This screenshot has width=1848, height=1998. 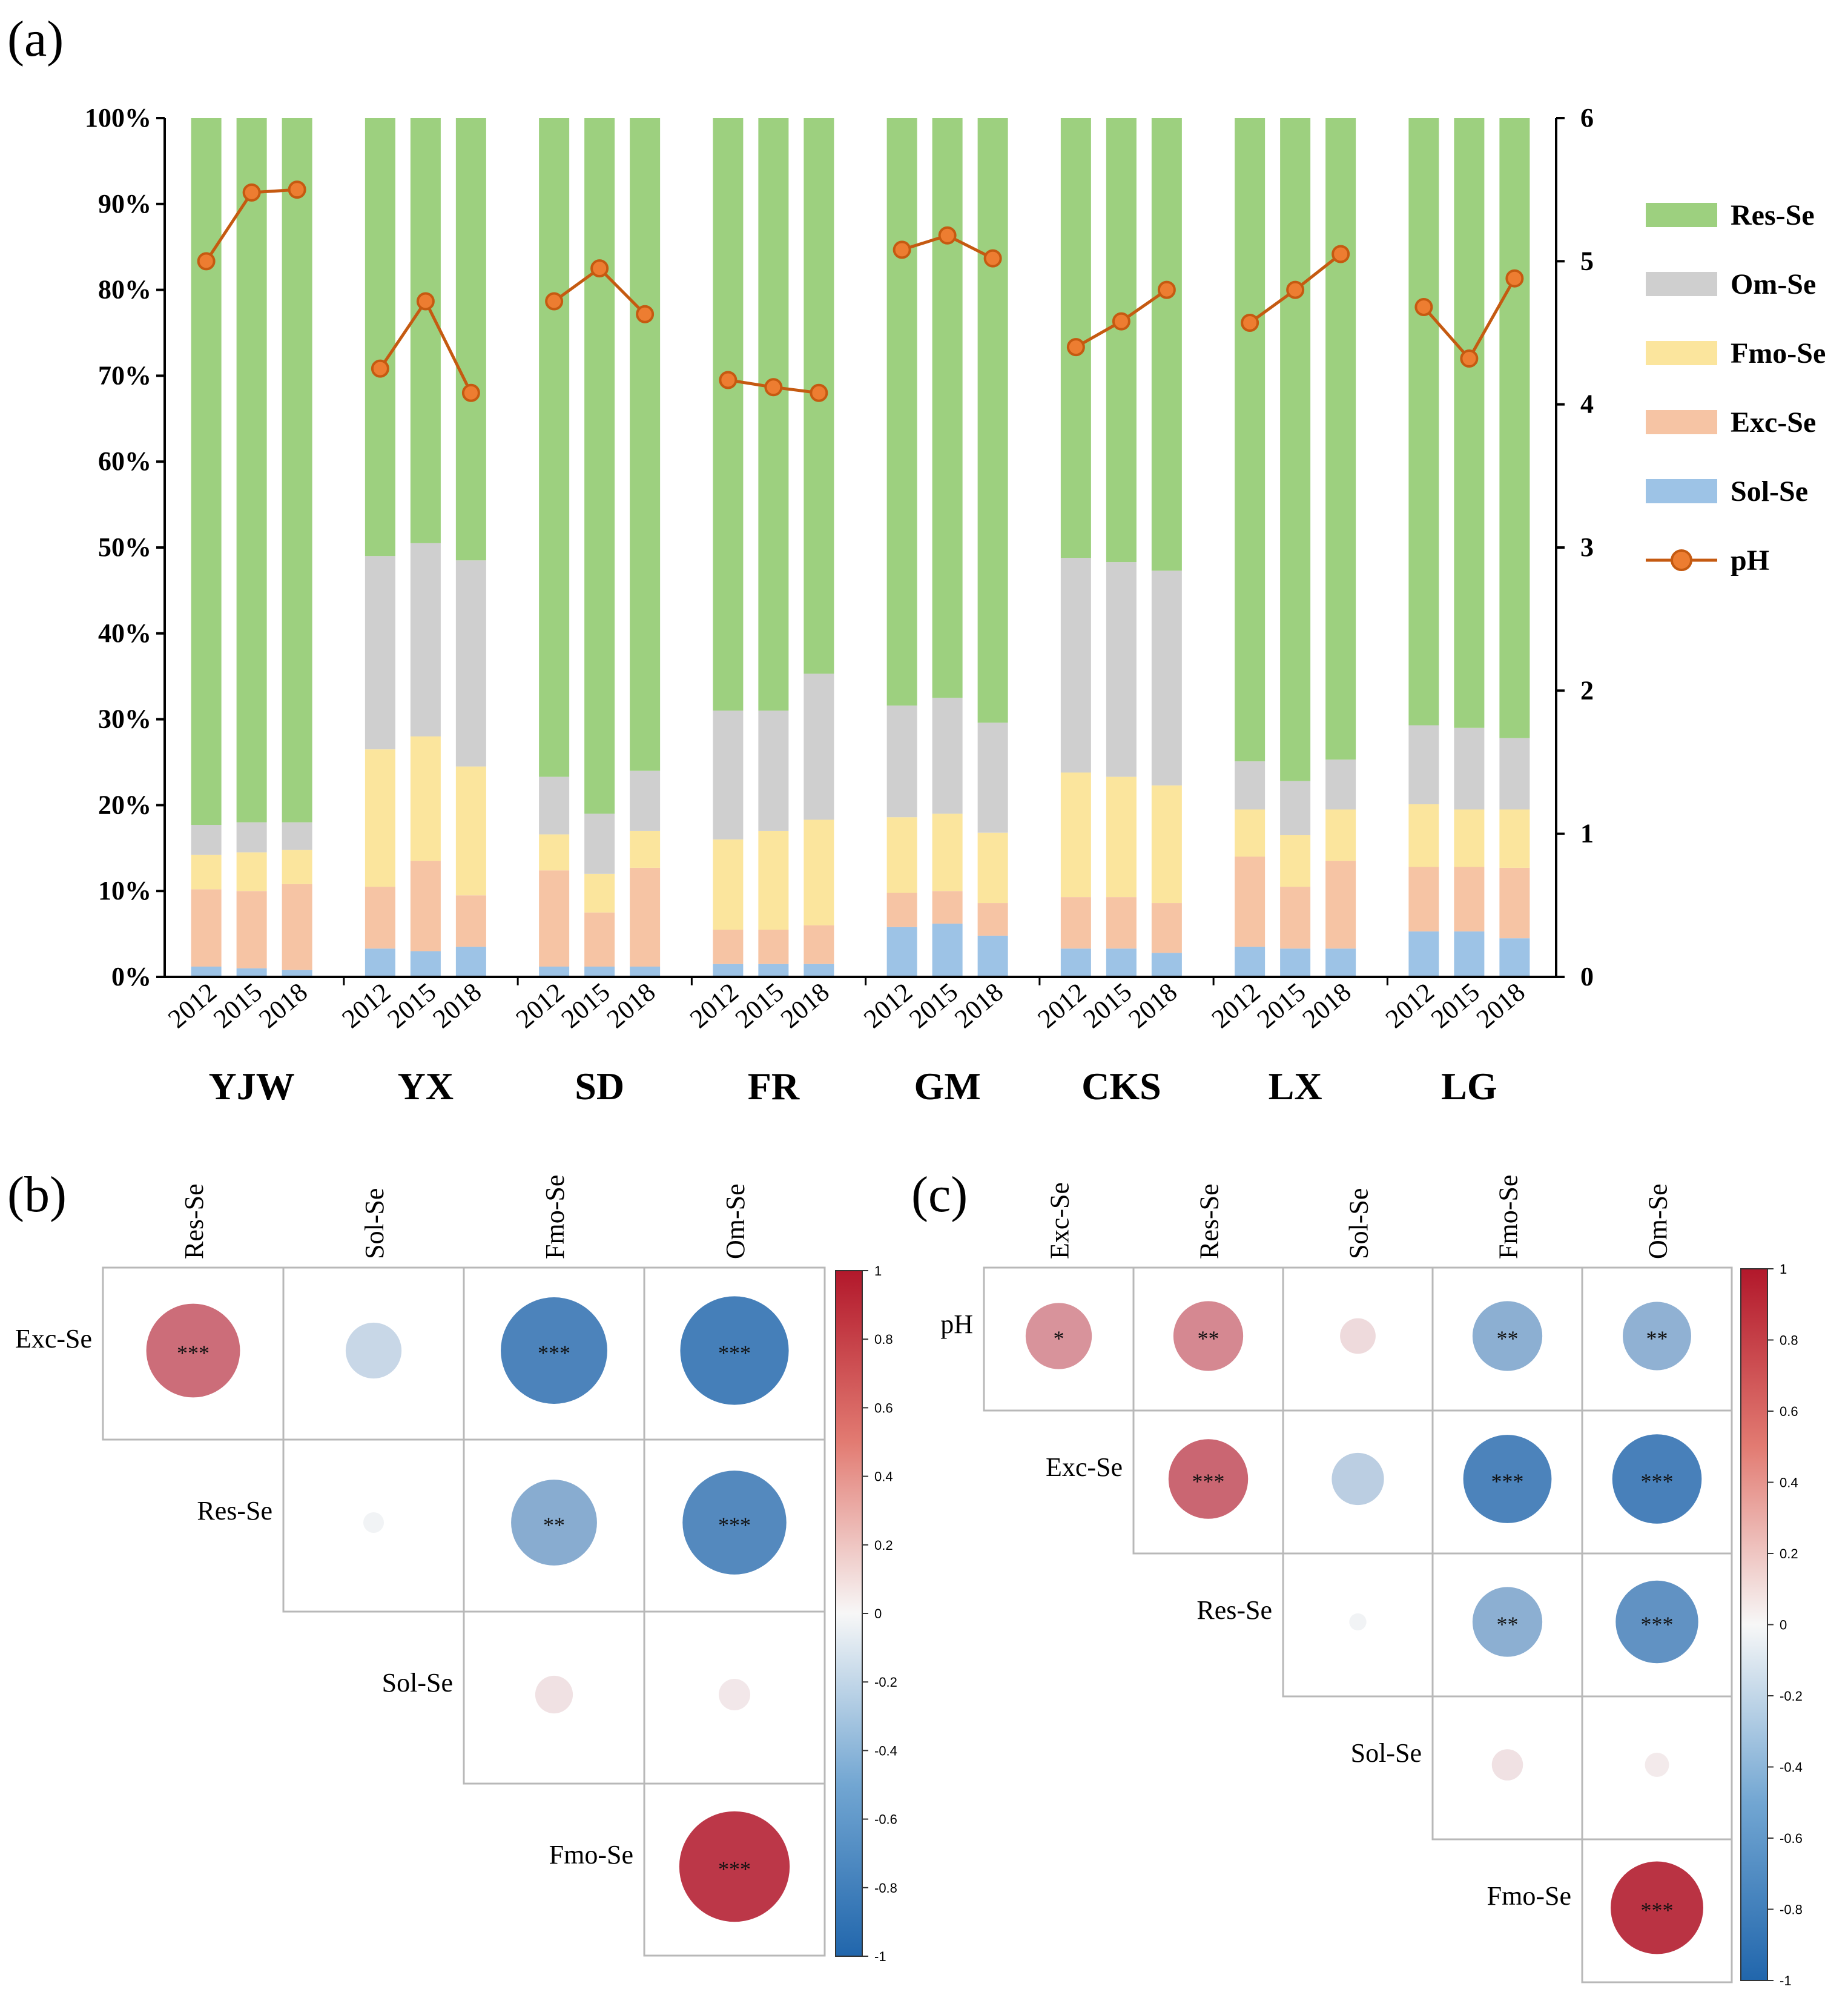 I want to click on bar-Om-Se-FR-2018, so click(x=819, y=746).